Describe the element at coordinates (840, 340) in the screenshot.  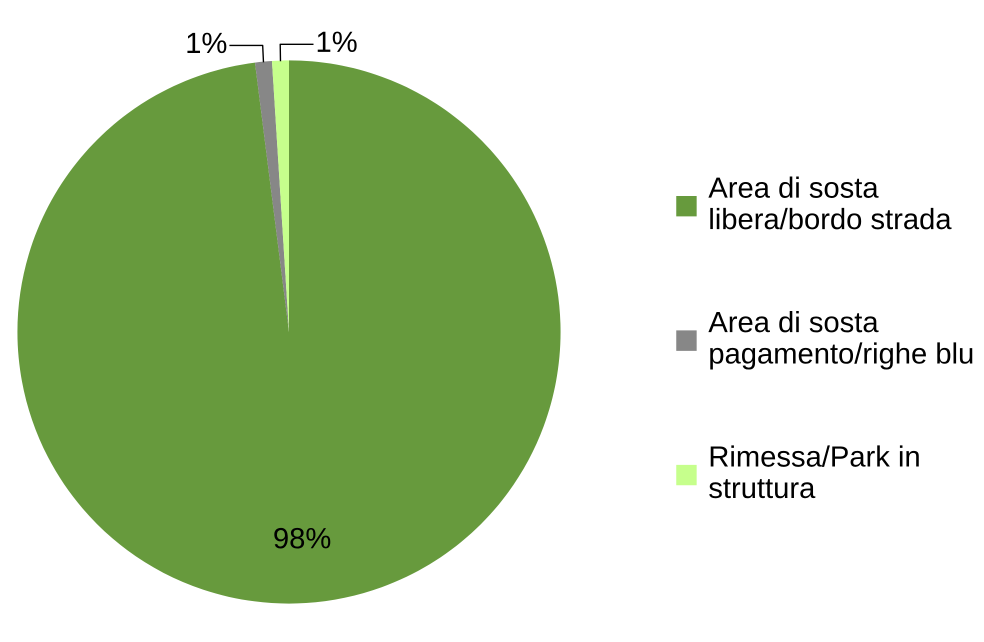
I see `legend-label: Area di sosta pagamento/righe blu` at that location.